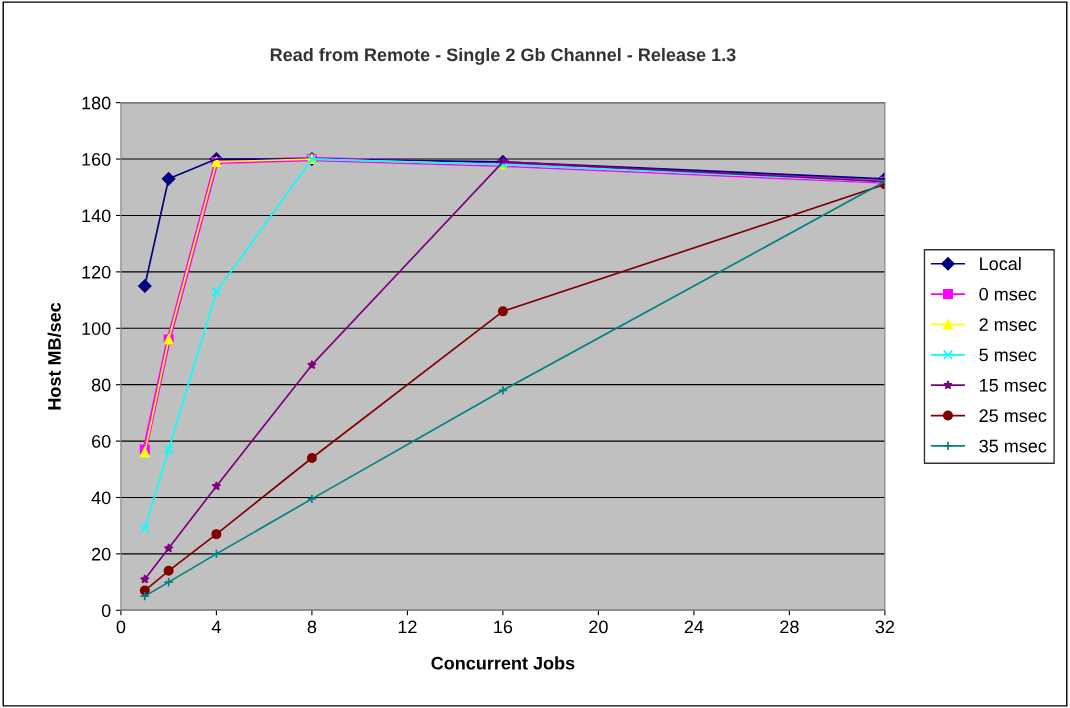  What do you see at coordinates (598, 627) in the screenshot?
I see `x-tick-label: 20` at bounding box center [598, 627].